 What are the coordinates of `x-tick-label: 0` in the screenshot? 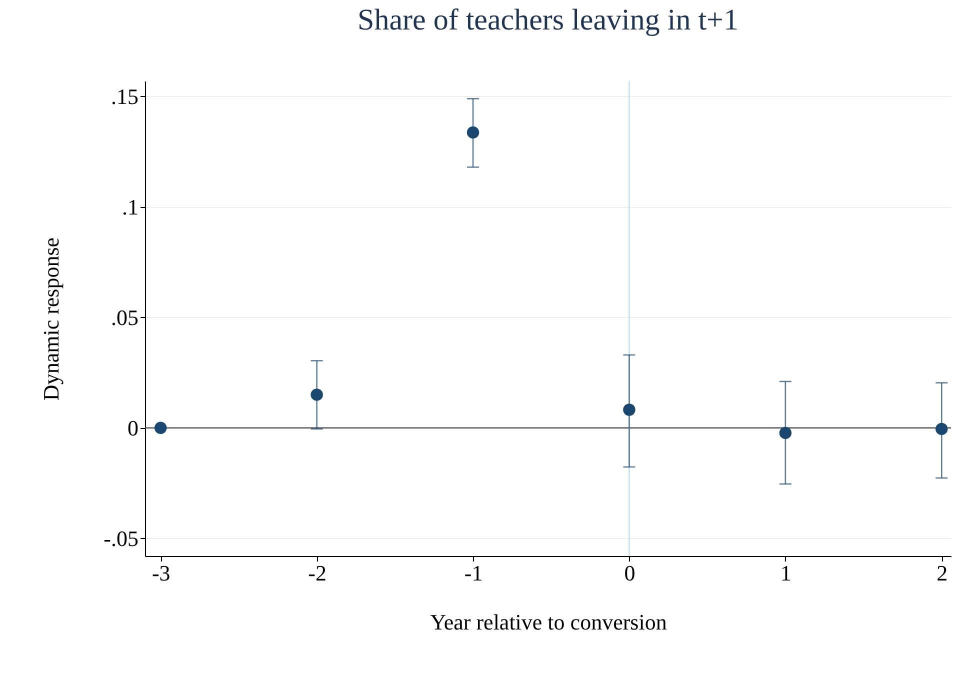 It's located at (630, 573).